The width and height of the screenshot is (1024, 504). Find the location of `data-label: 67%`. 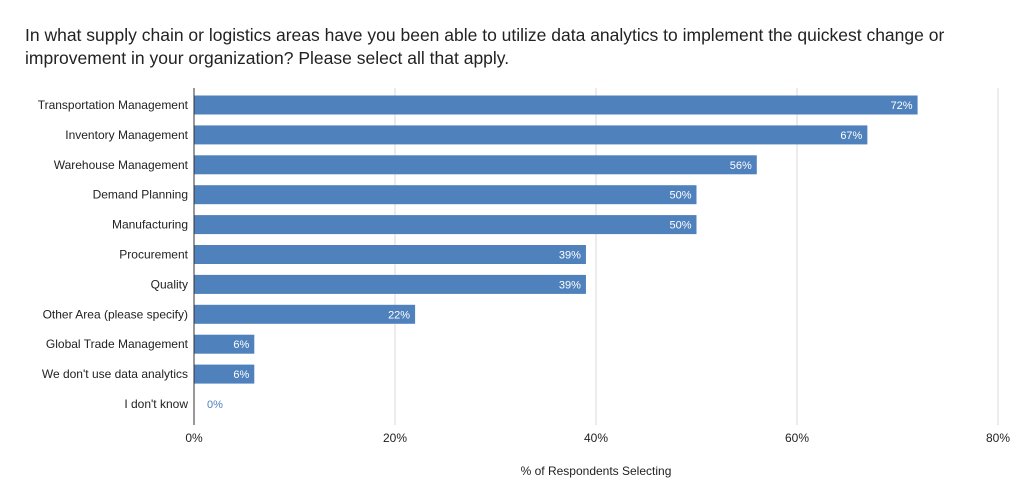

data-label: 67% is located at coordinates (851, 136).